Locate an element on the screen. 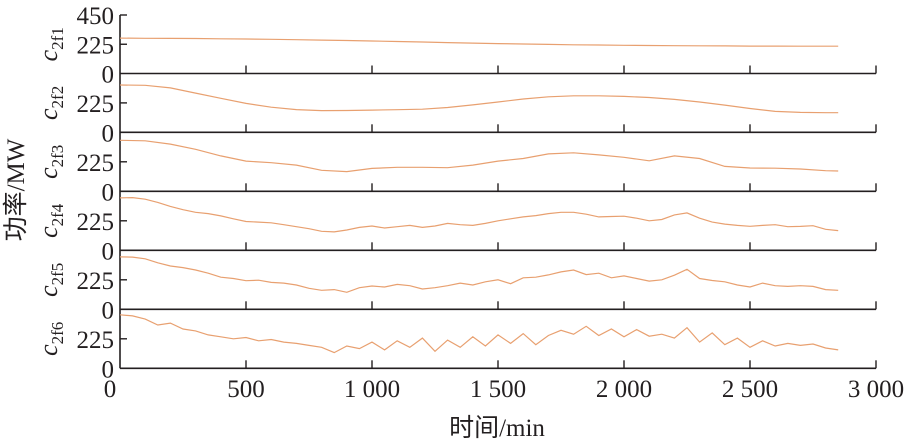  x-tick-label: 1 500 is located at coordinates (498, 389).